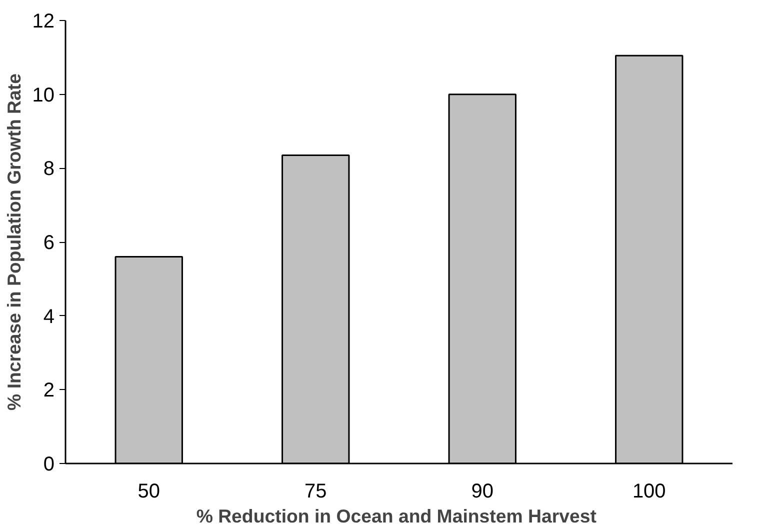  What do you see at coordinates (13, 242) in the screenshot?
I see `y-axis-title: % Increase in Population Growth Rate` at bounding box center [13, 242].